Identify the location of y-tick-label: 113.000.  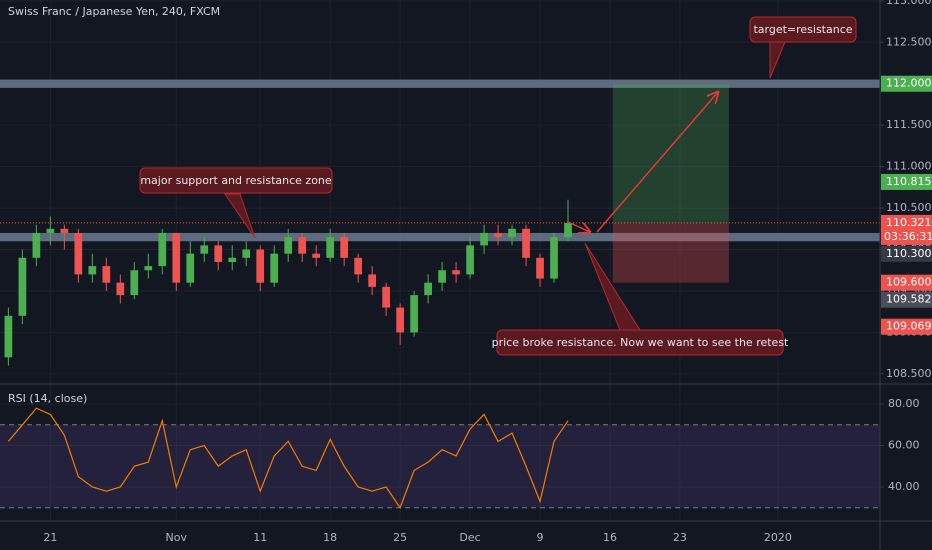
(909, 3).